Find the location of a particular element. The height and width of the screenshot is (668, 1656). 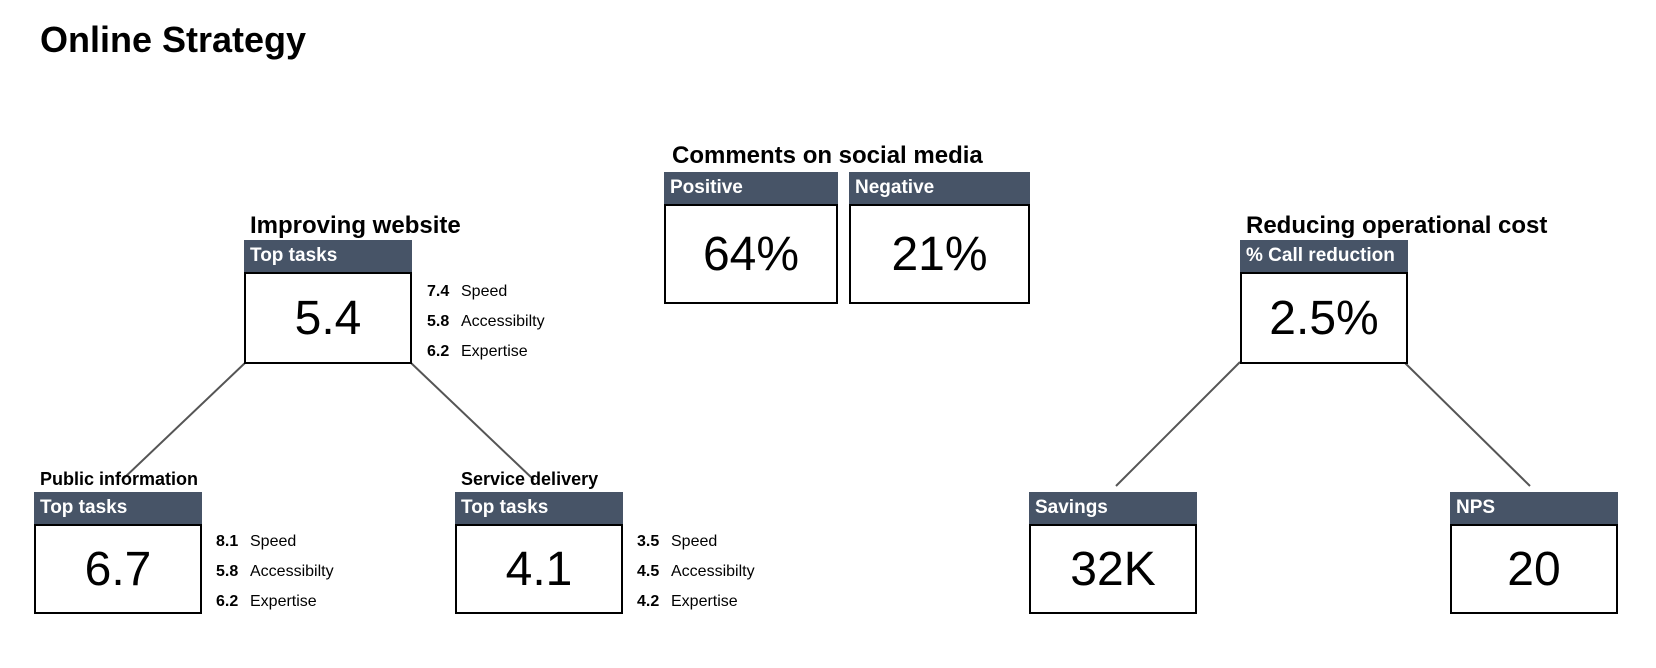

public-metrics: 8.1 Speed 5.8 Accessibilty 6.2 Expertise is located at coordinates (275, 572).